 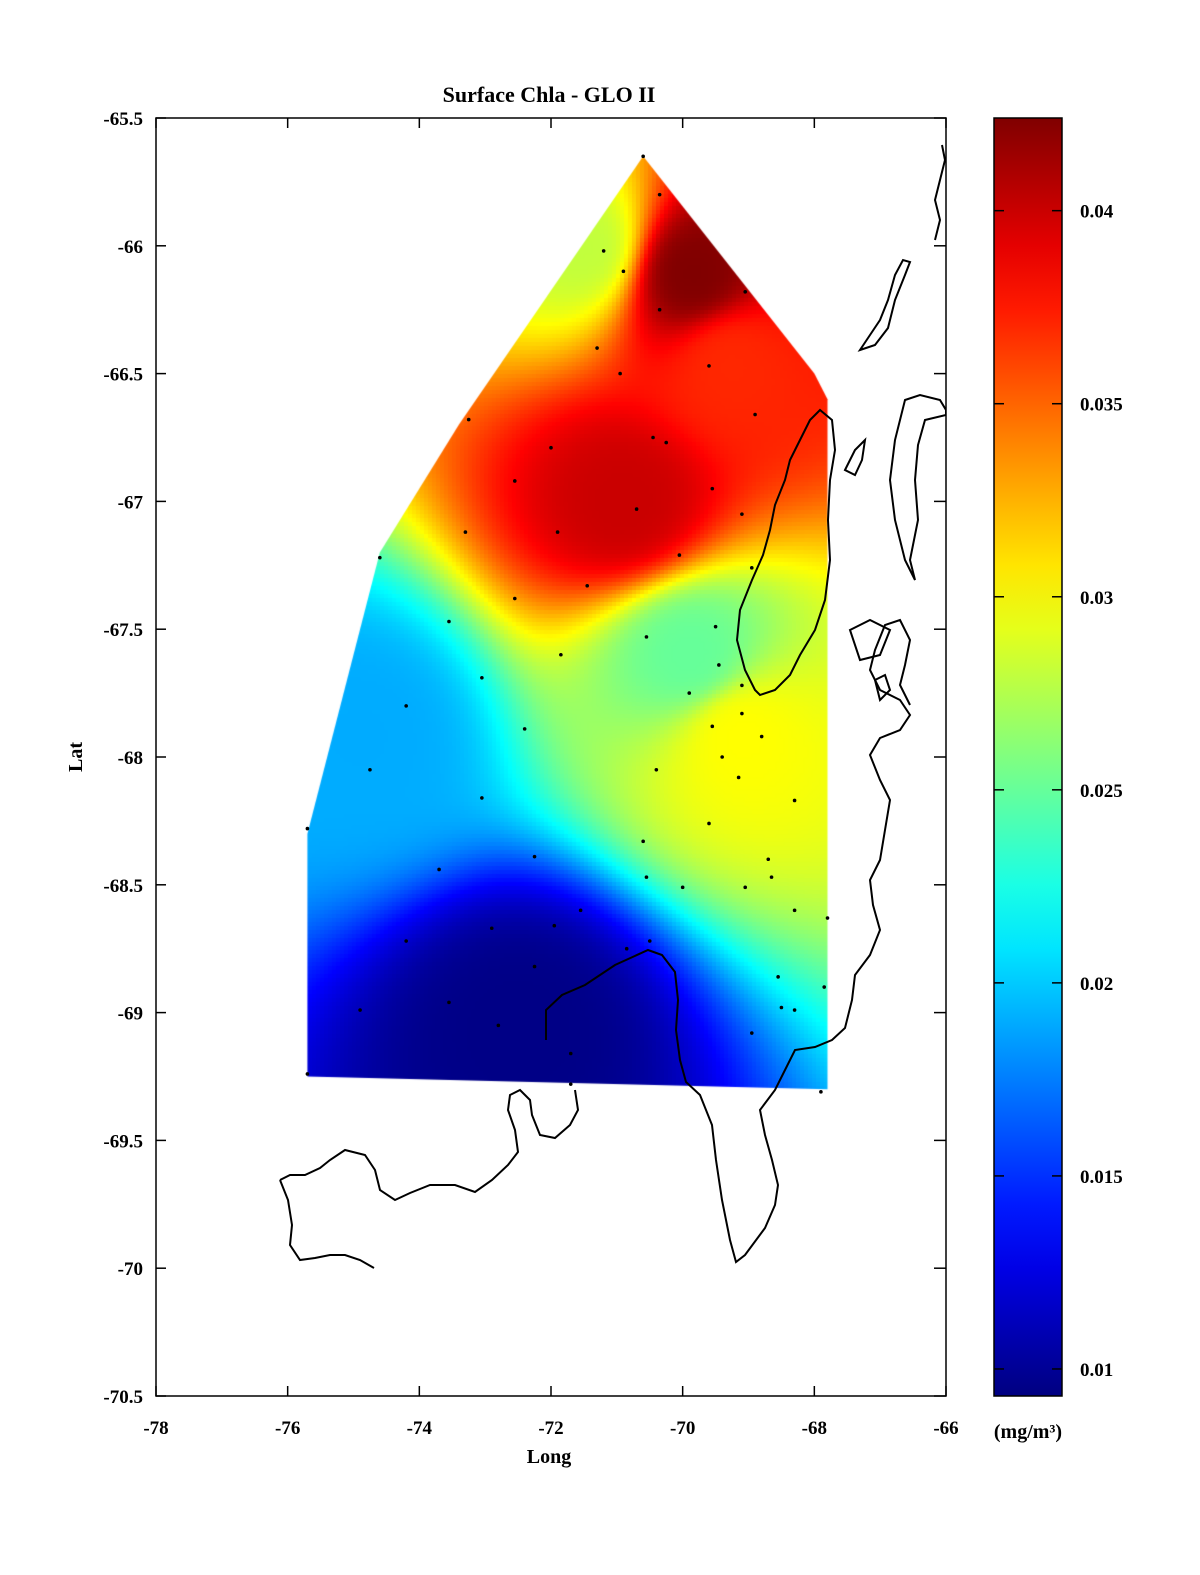 What do you see at coordinates (884, 305) in the screenshot?
I see `coastline-peninsula-east` at bounding box center [884, 305].